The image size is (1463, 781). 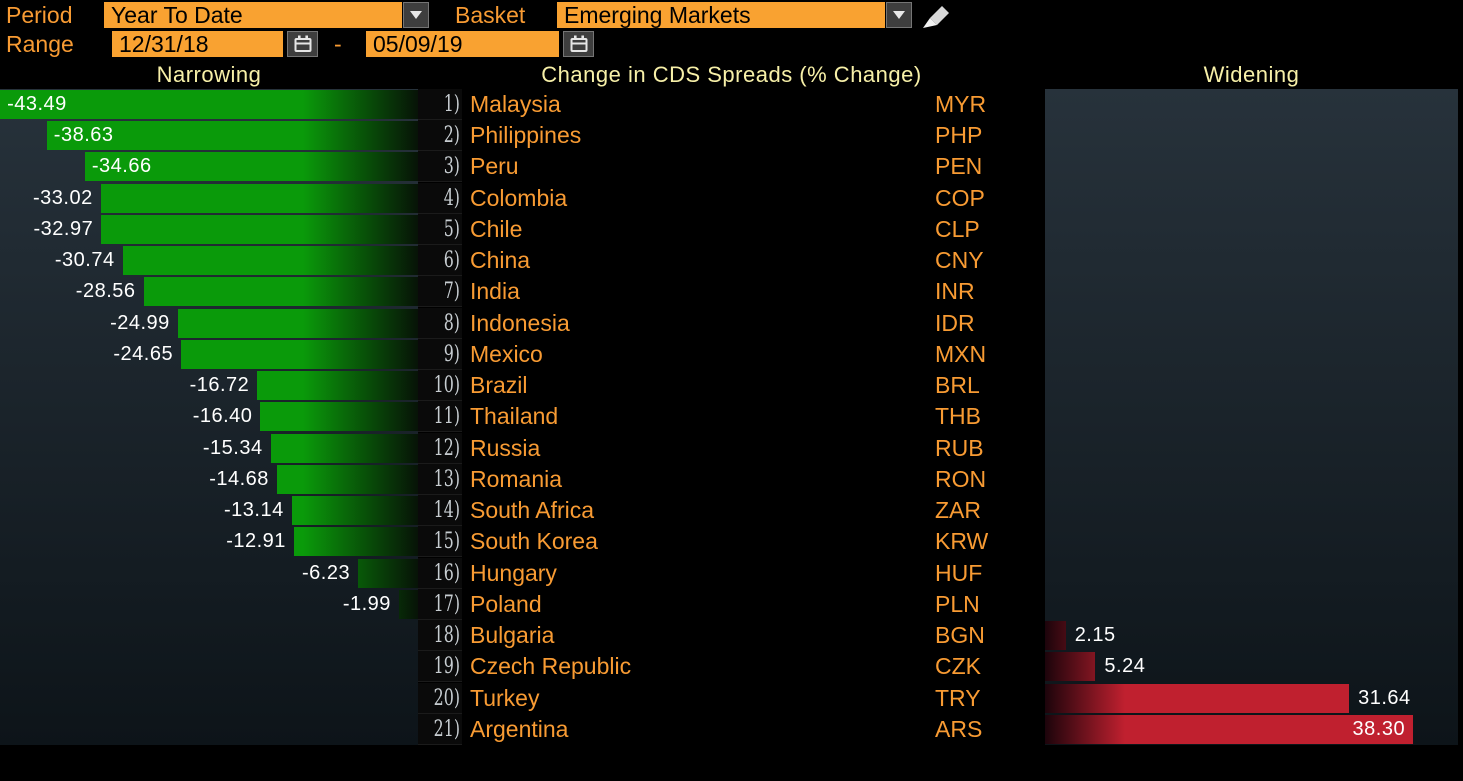 What do you see at coordinates (959, 729) in the screenshot?
I see `currency-label: ARS` at bounding box center [959, 729].